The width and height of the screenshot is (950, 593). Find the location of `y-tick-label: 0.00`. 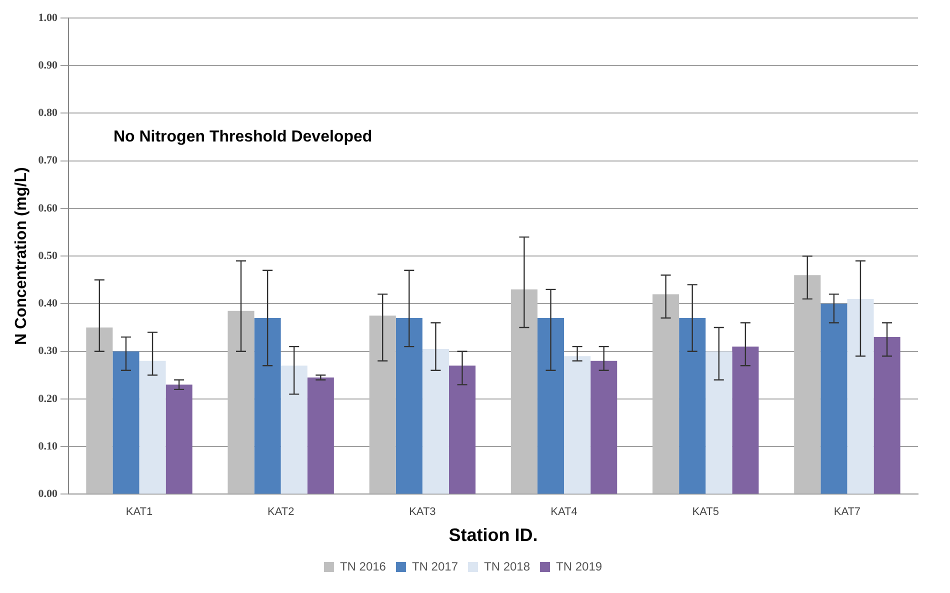

y-tick-label: 0.00 is located at coordinates (48, 494).